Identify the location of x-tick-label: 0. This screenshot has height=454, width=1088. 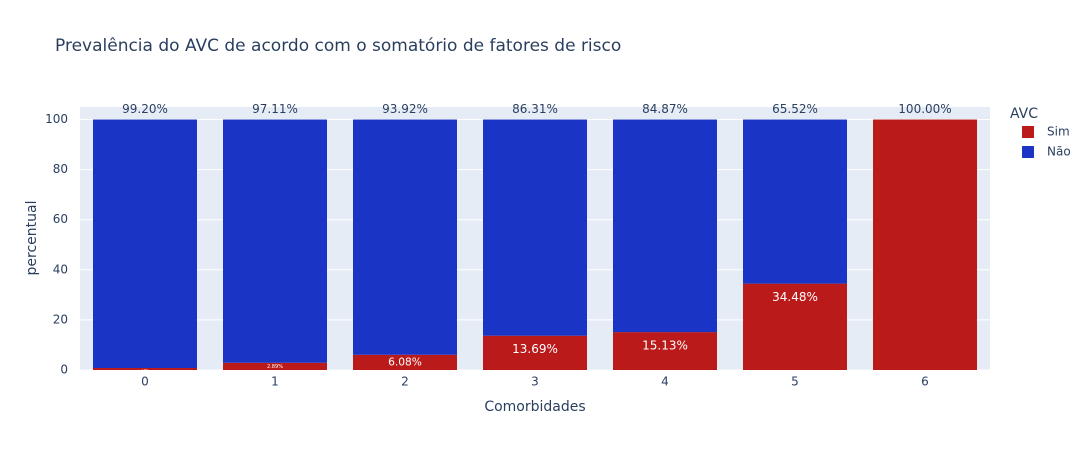
(145, 382).